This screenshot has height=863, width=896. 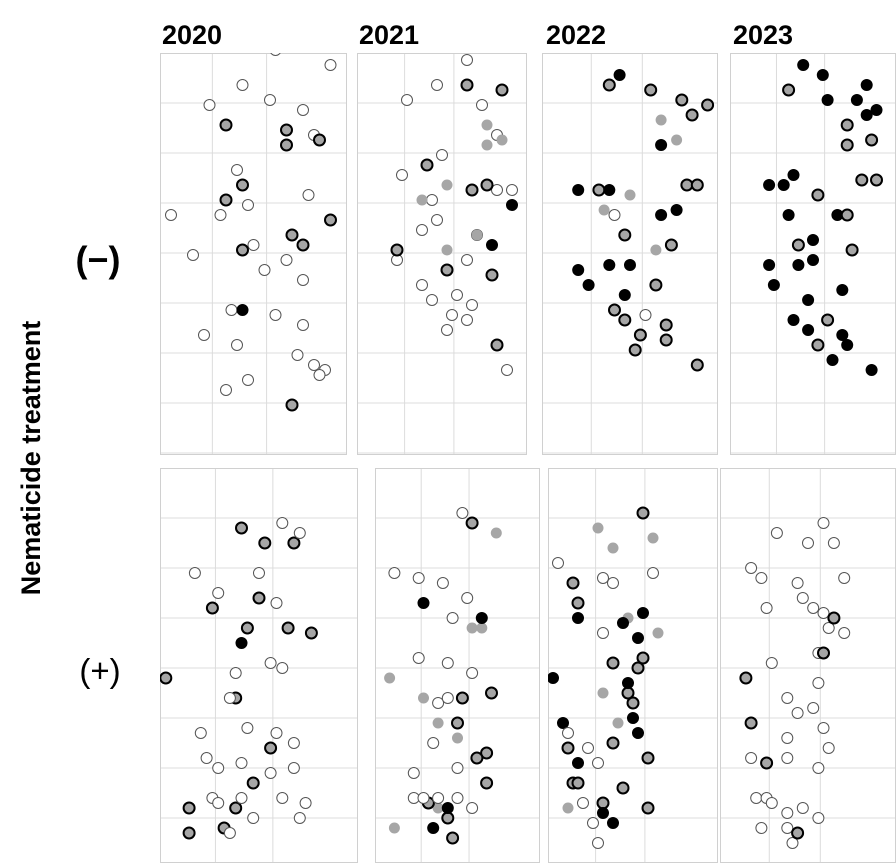 What do you see at coordinates (31, 458) in the screenshot?
I see `y-axis-label: Nematicide treatment` at bounding box center [31, 458].